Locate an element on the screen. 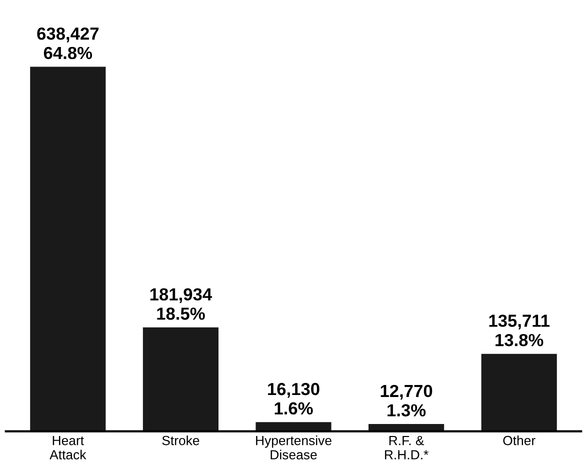 Image resolution: width=587 pixels, height=474 pixels. data-label: 638,427 64.8% is located at coordinates (68, 44).